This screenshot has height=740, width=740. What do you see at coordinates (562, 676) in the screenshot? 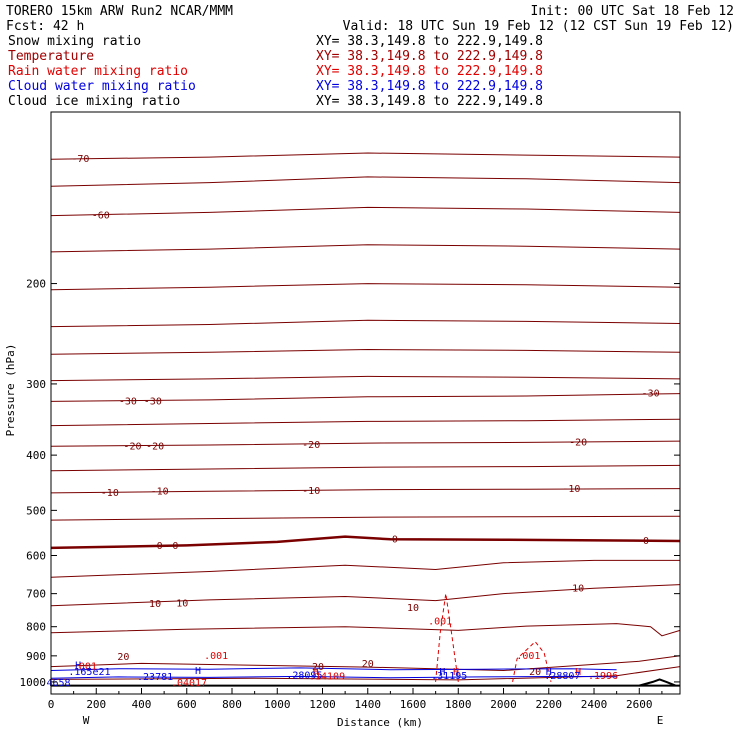
I see `max-annotation: .28807` at bounding box center [562, 676].